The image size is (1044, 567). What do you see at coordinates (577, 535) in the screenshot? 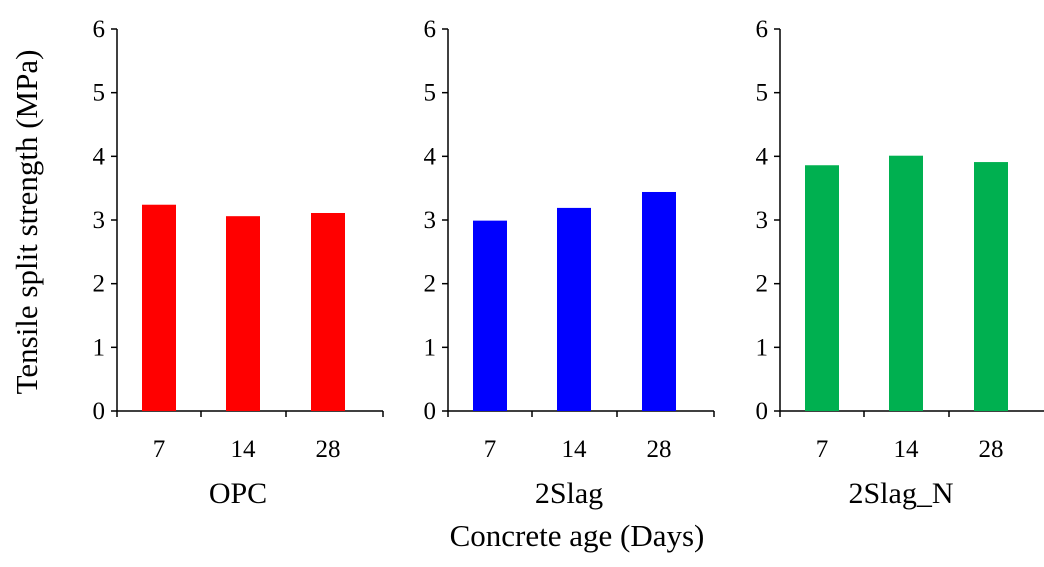
I see `x-axis-title: Concrete age (Days)` at bounding box center [577, 535].